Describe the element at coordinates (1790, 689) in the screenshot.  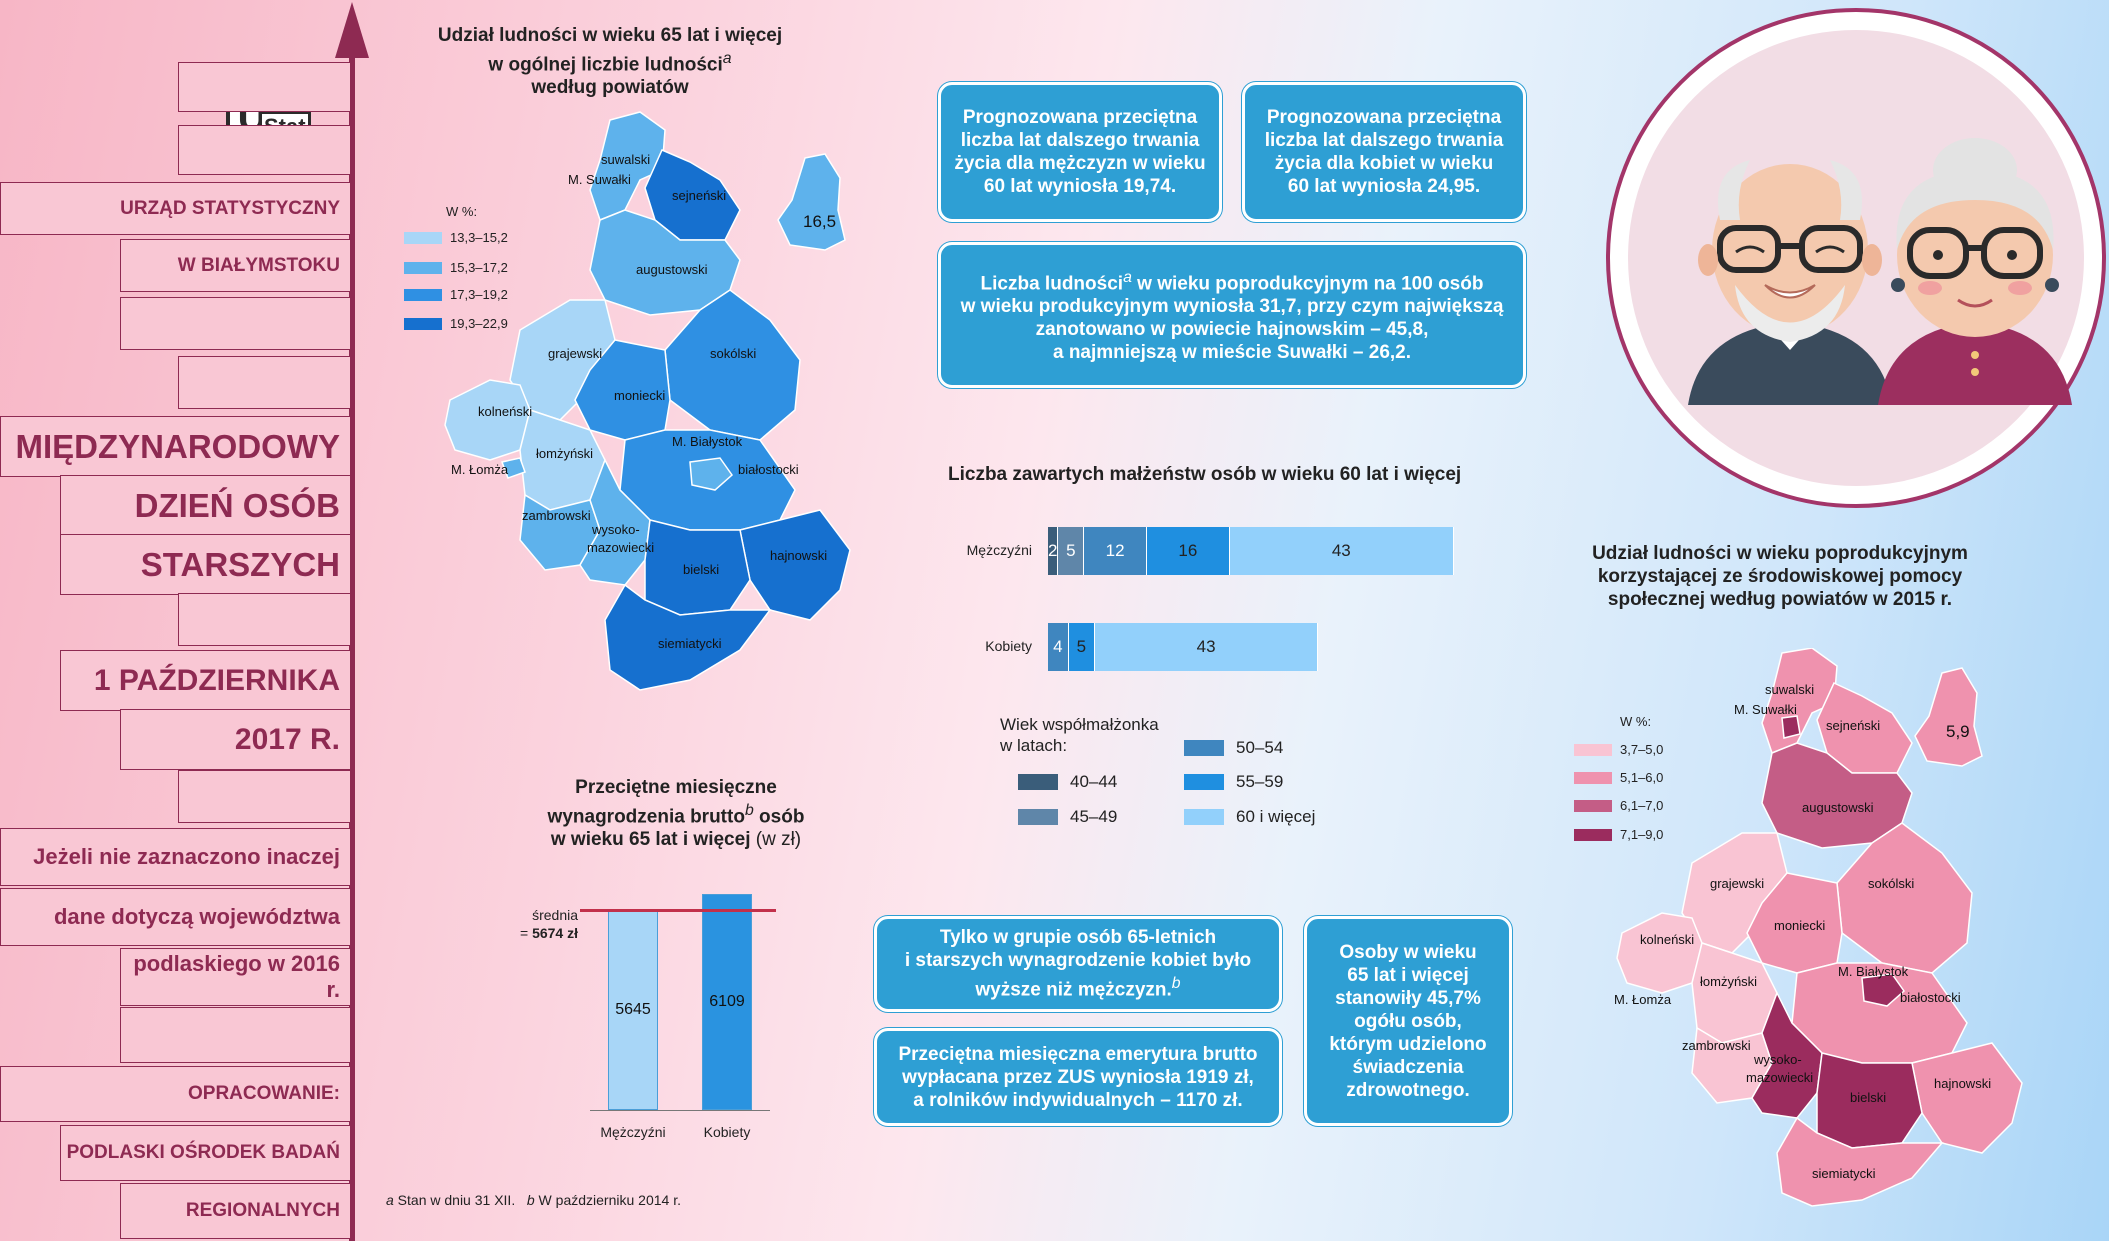
I see `map2-label-suwalski: suwalski` at that location.